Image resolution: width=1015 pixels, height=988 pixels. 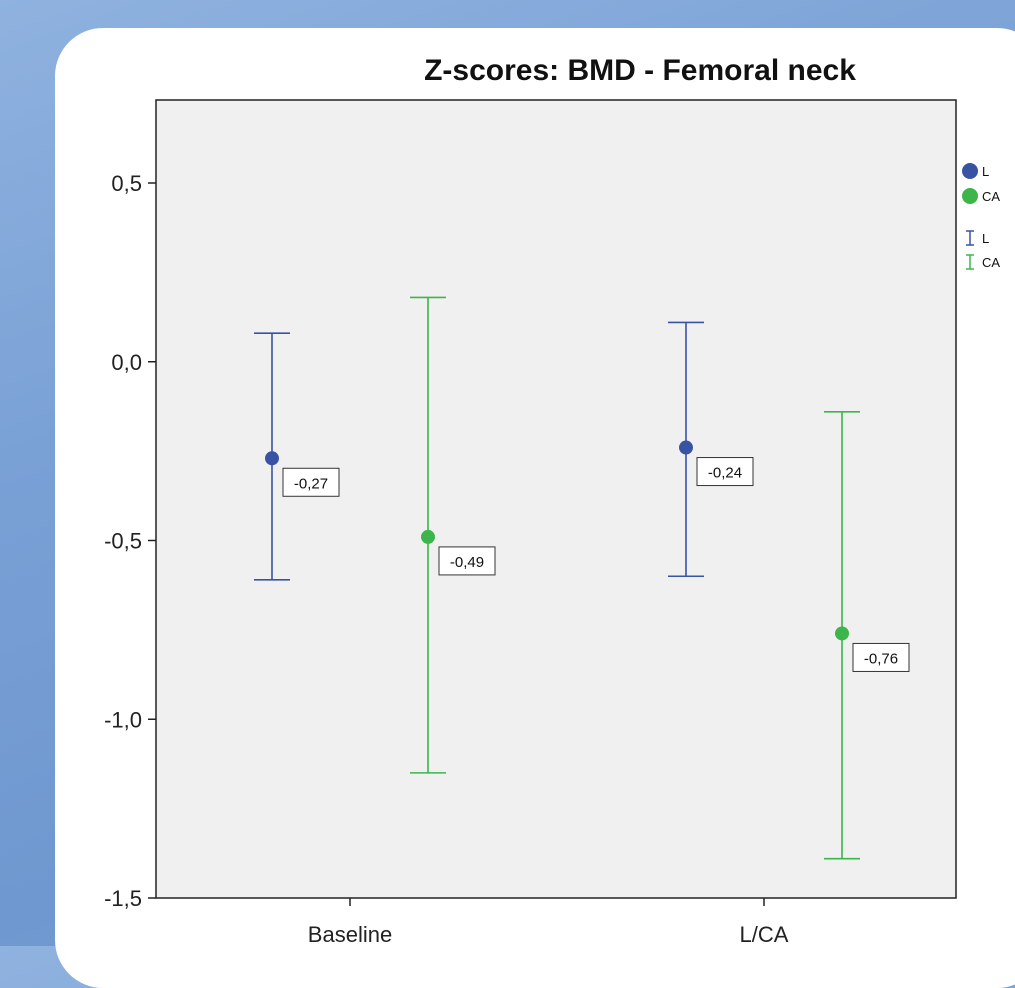 What do you see at coordinates (126, 183) in the screenshot?
I see `y-tick-label: 0,5` at bounding box center [126, 183].